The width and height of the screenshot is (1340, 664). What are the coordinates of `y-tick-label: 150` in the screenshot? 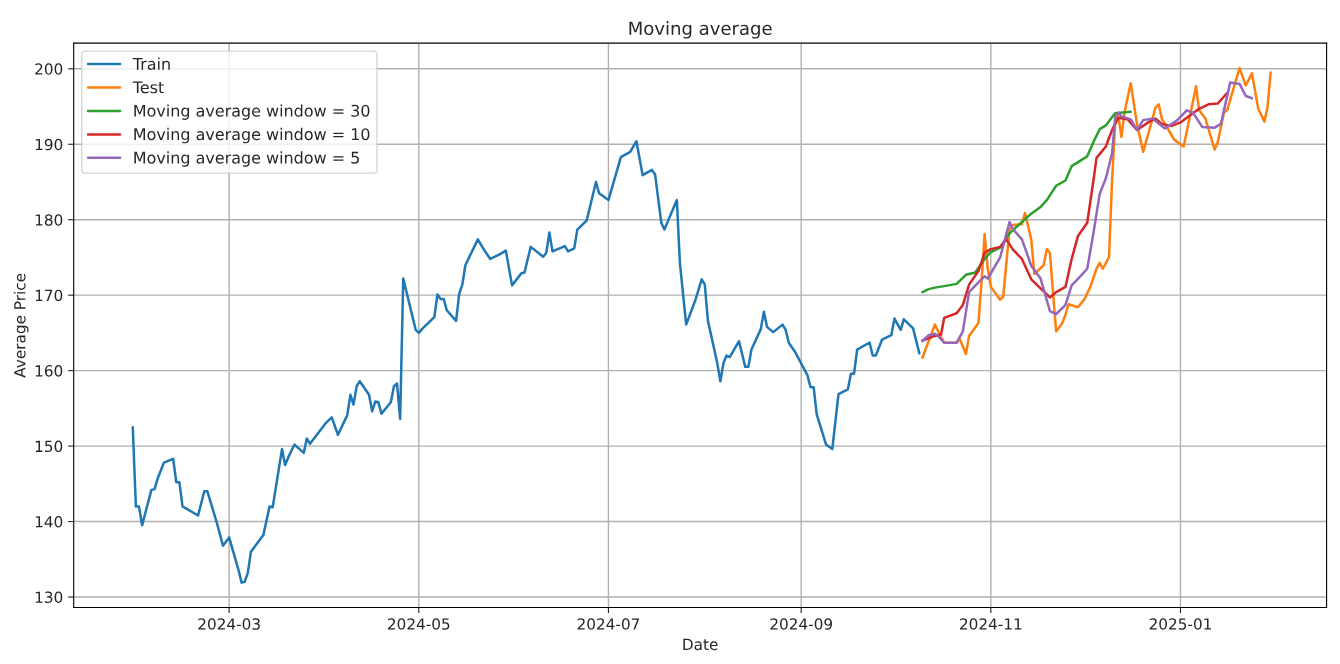 It's located at (49, 446).